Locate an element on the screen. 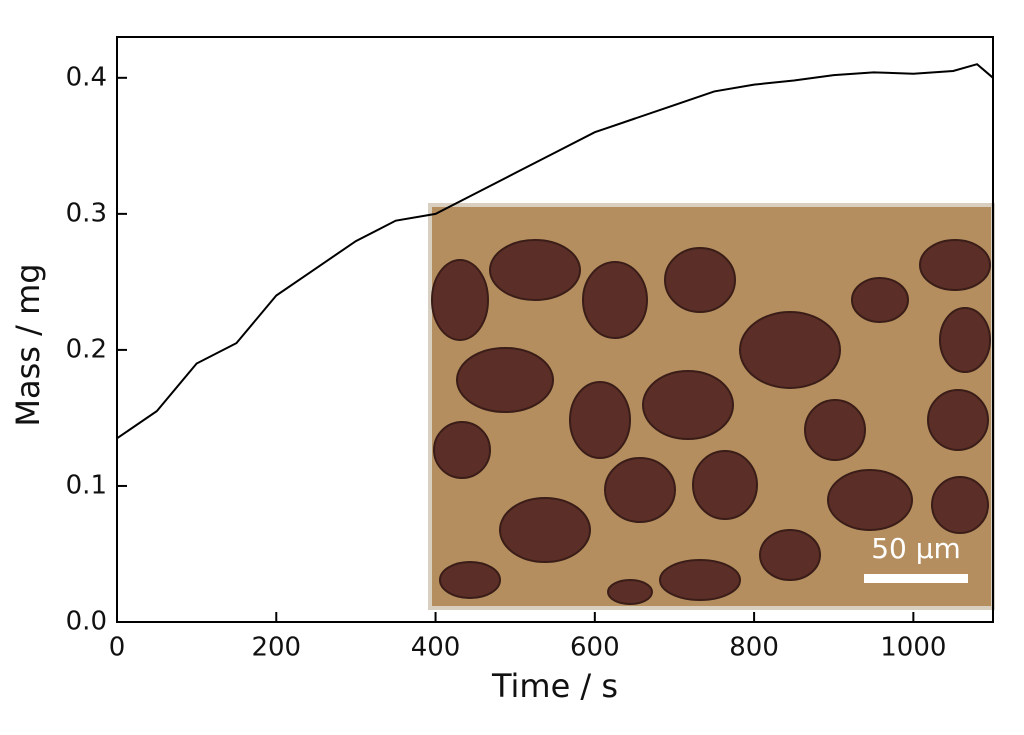  y-tick-label: 0.2 is located at coordinates (86, 349).